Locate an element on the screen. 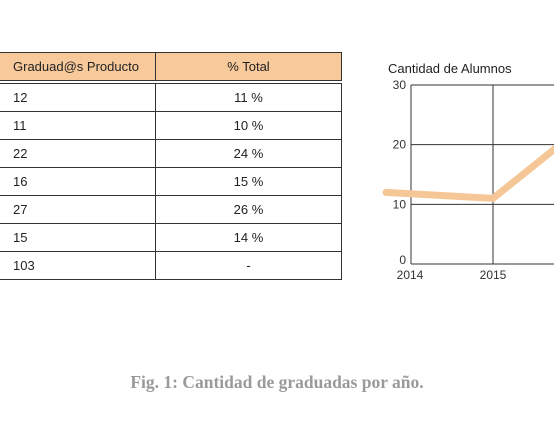  y-tick-label: 0 is located at coordinates (402, 260).